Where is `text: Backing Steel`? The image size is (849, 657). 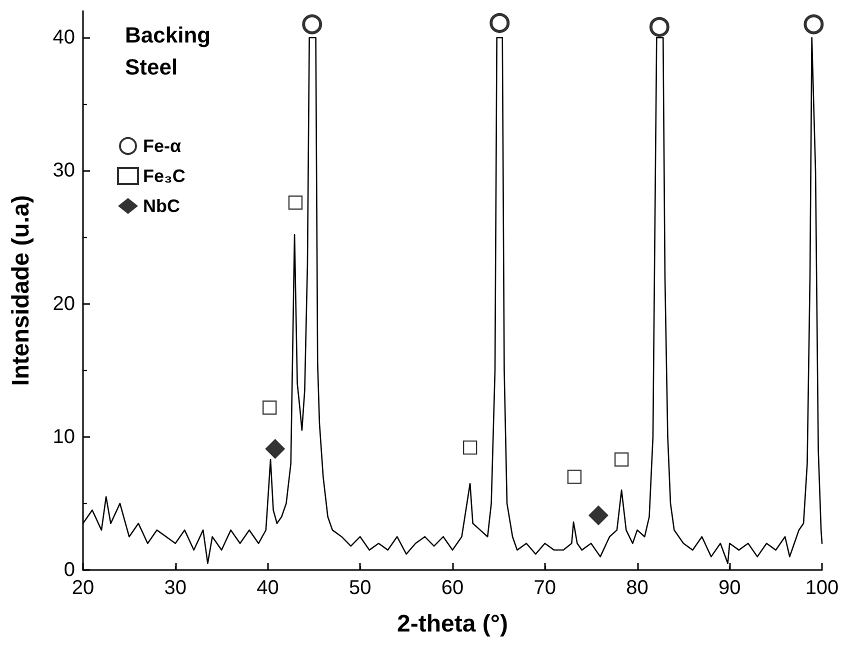 text: Backing Steel is located at coordinates (171, 51).